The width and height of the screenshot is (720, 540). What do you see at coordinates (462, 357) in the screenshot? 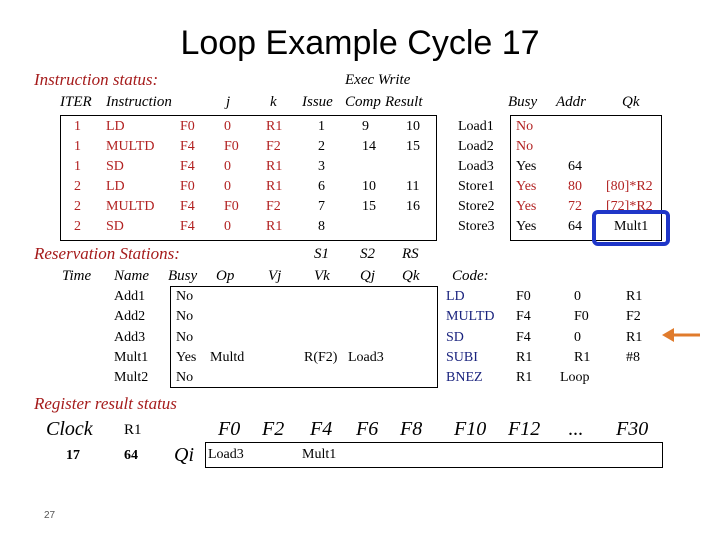
I see `code-op: SUBI` at bounding box center [462, 357].